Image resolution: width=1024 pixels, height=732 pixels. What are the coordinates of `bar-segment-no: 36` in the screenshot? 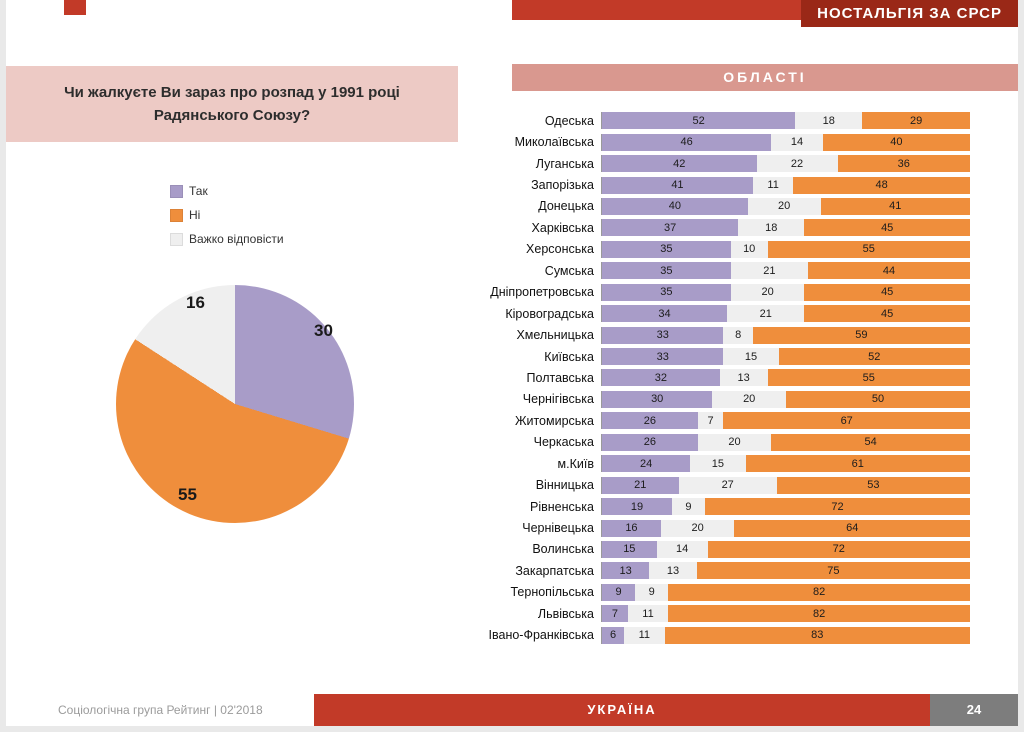 It's located at (903, 164).